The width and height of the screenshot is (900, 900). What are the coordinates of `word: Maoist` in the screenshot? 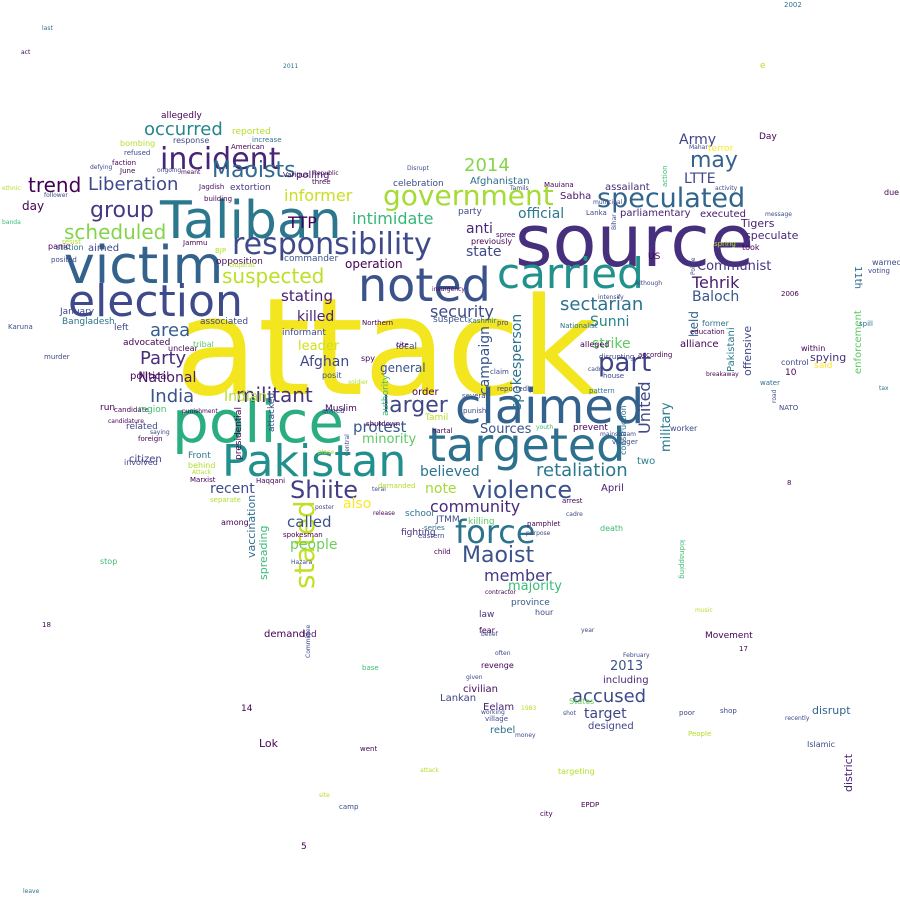 It's located at (498, 555).